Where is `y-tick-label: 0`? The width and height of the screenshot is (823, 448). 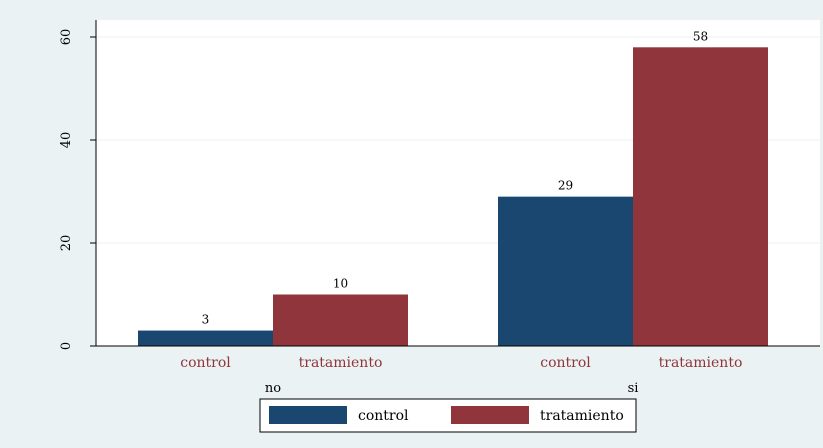 y-tick-label: 0 is located at coordinates (66, 346).